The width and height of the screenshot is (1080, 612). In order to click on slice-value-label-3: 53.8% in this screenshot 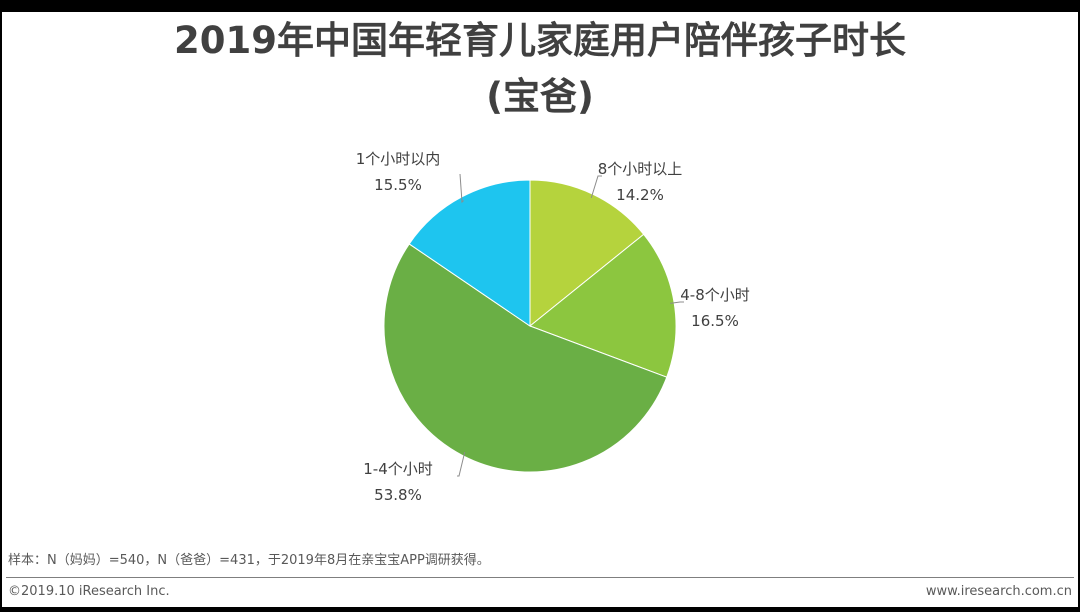, I will do `click(398, 495)`.